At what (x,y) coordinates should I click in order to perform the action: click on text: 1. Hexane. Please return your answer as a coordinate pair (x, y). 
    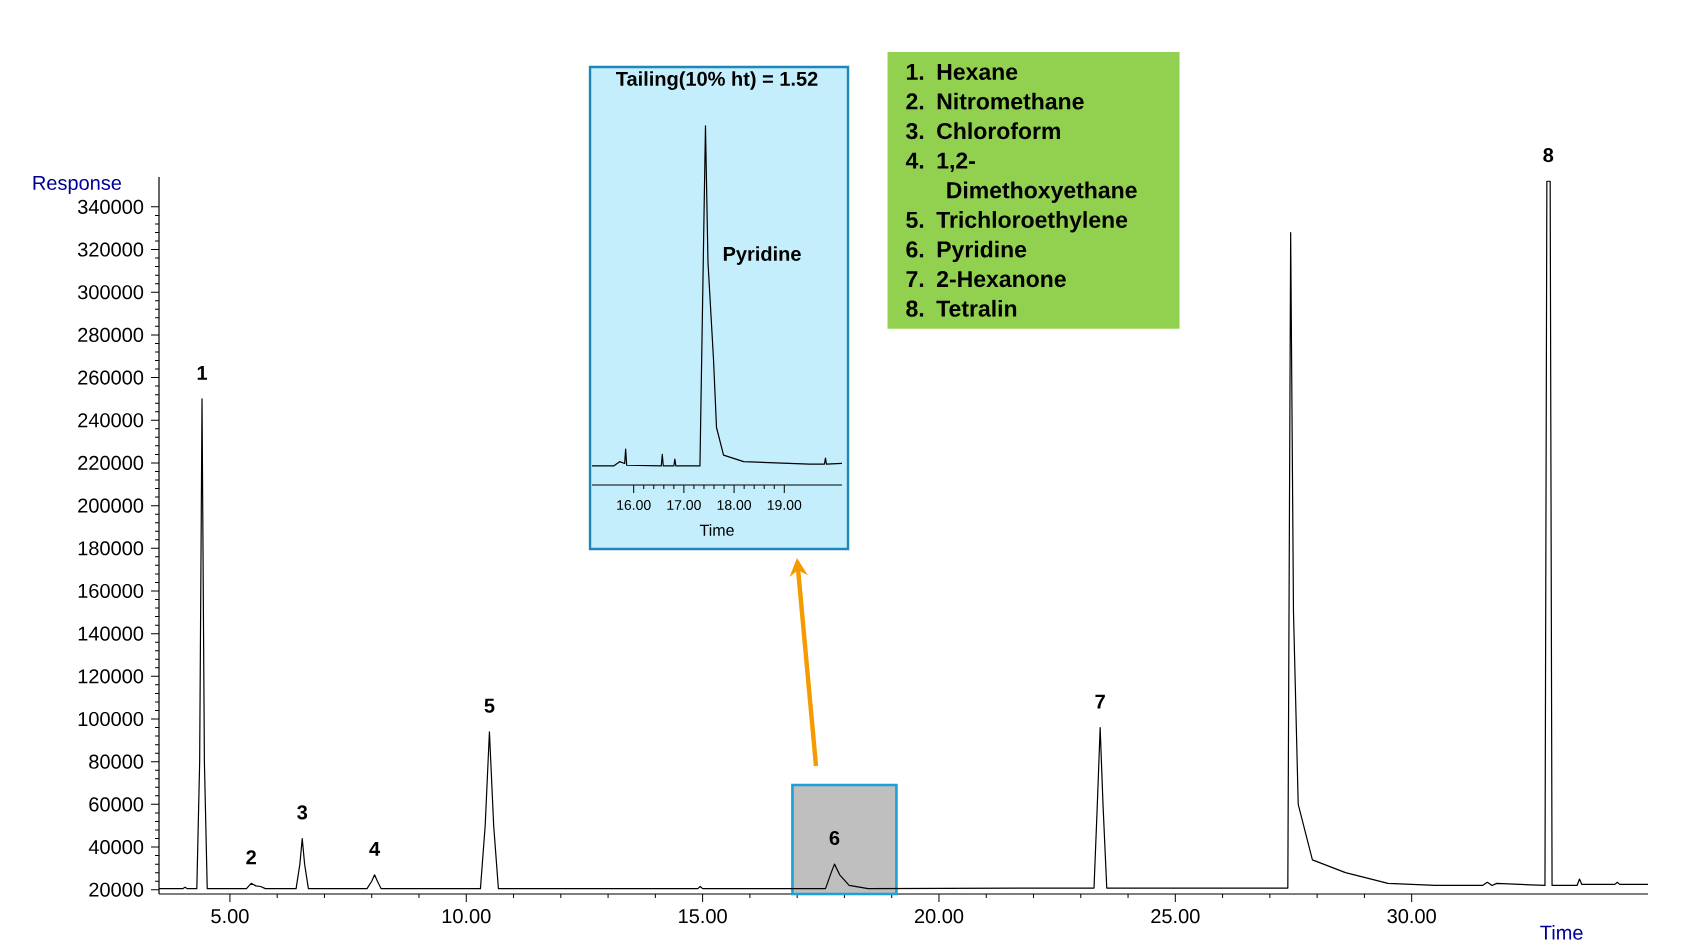
    Looking at the image, I should click on (962, 71).